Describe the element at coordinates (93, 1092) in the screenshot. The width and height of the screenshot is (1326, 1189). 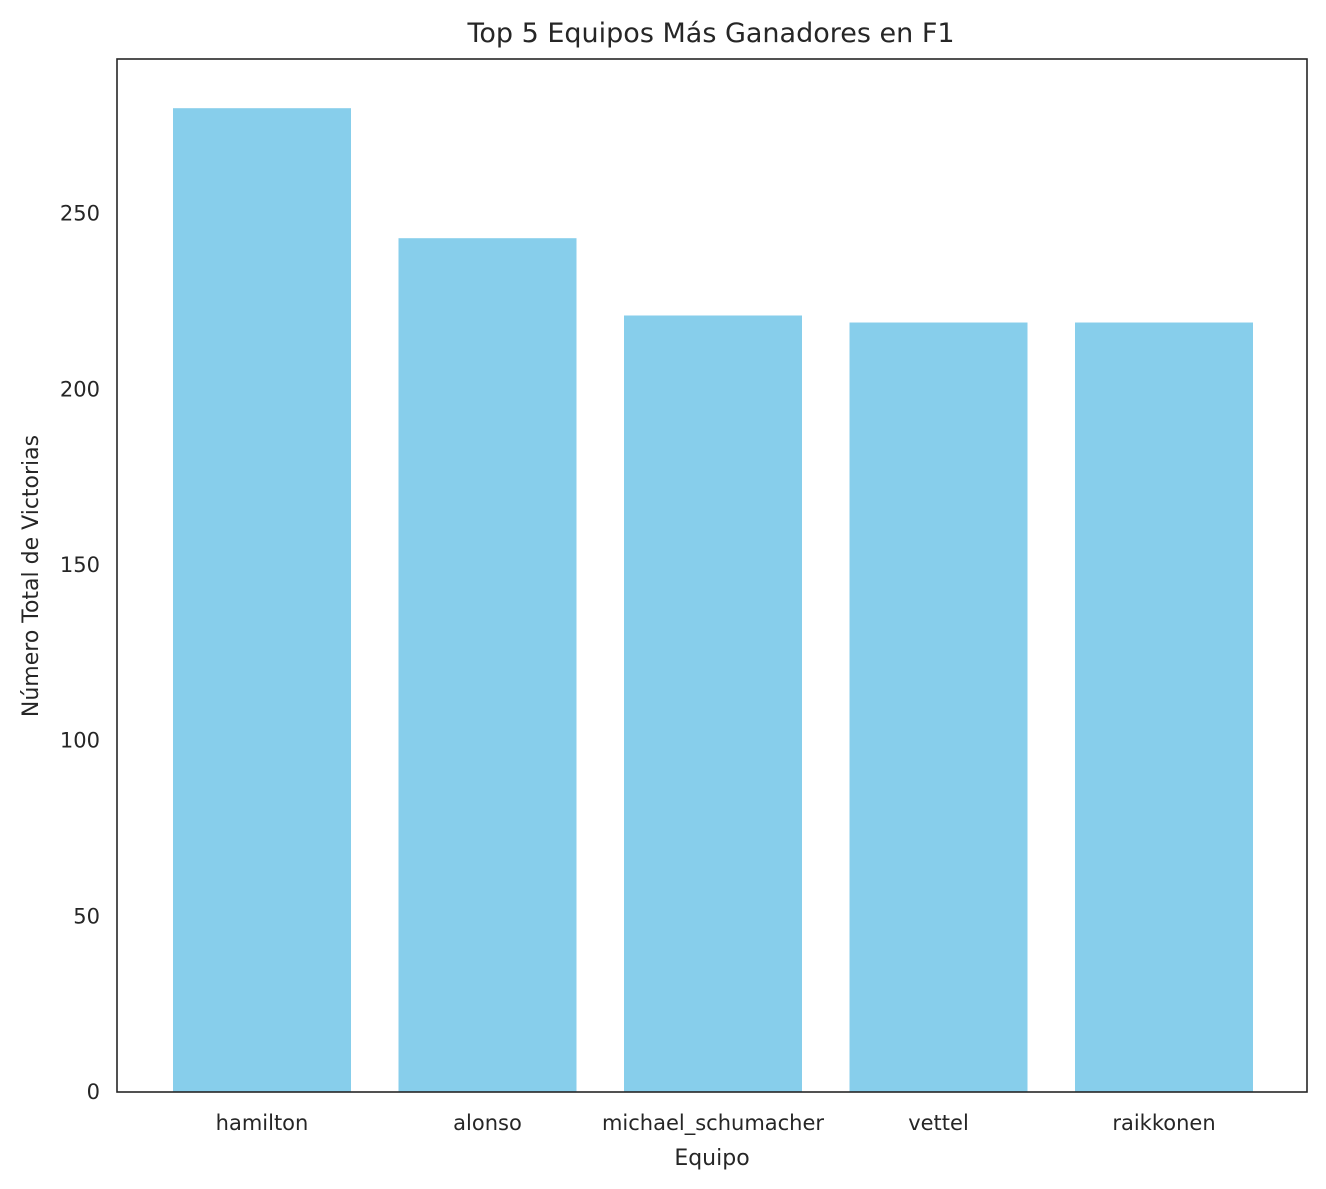
I see `y-tick-label: 0` at that location.